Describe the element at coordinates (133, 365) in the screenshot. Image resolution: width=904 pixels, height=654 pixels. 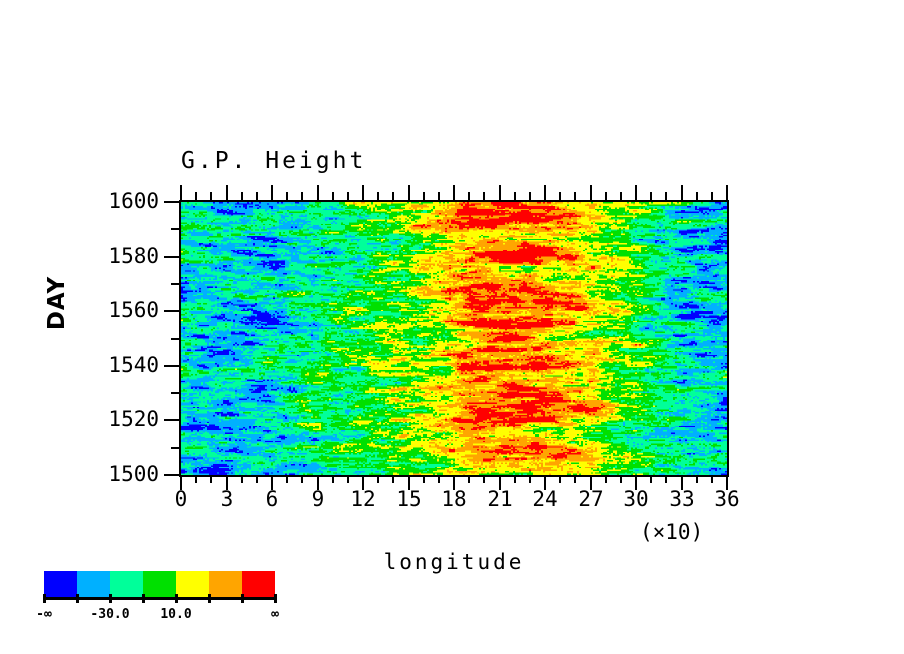
I see `y-axis-tick-label: 1540` at that location.